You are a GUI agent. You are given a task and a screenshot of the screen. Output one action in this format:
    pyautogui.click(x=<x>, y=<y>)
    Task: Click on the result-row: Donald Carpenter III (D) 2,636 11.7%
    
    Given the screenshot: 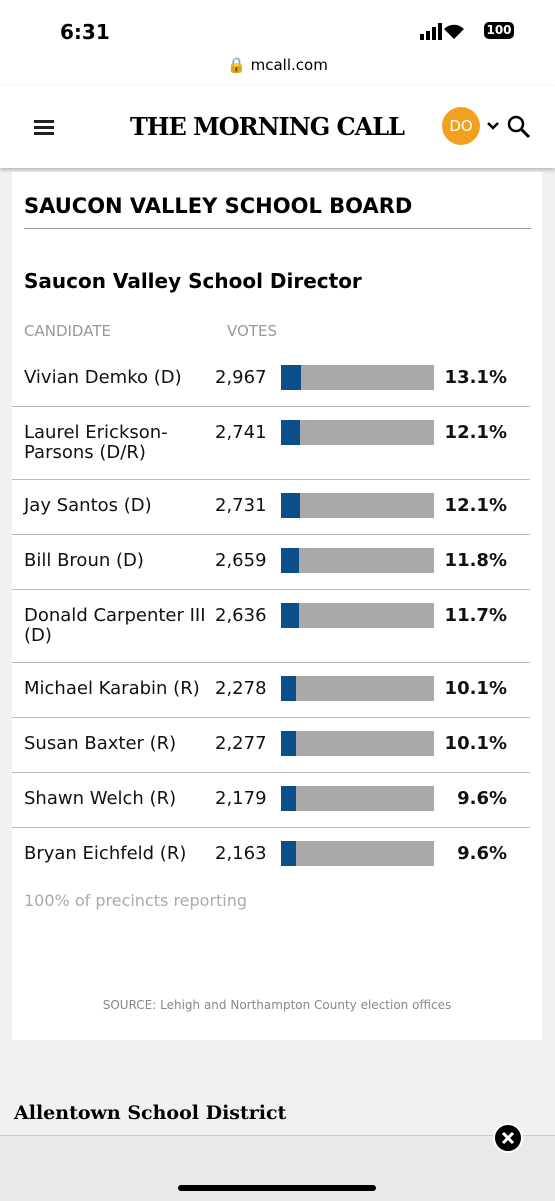 What is the action you would take?
    pyautogui.click(x=271, y=626)
    